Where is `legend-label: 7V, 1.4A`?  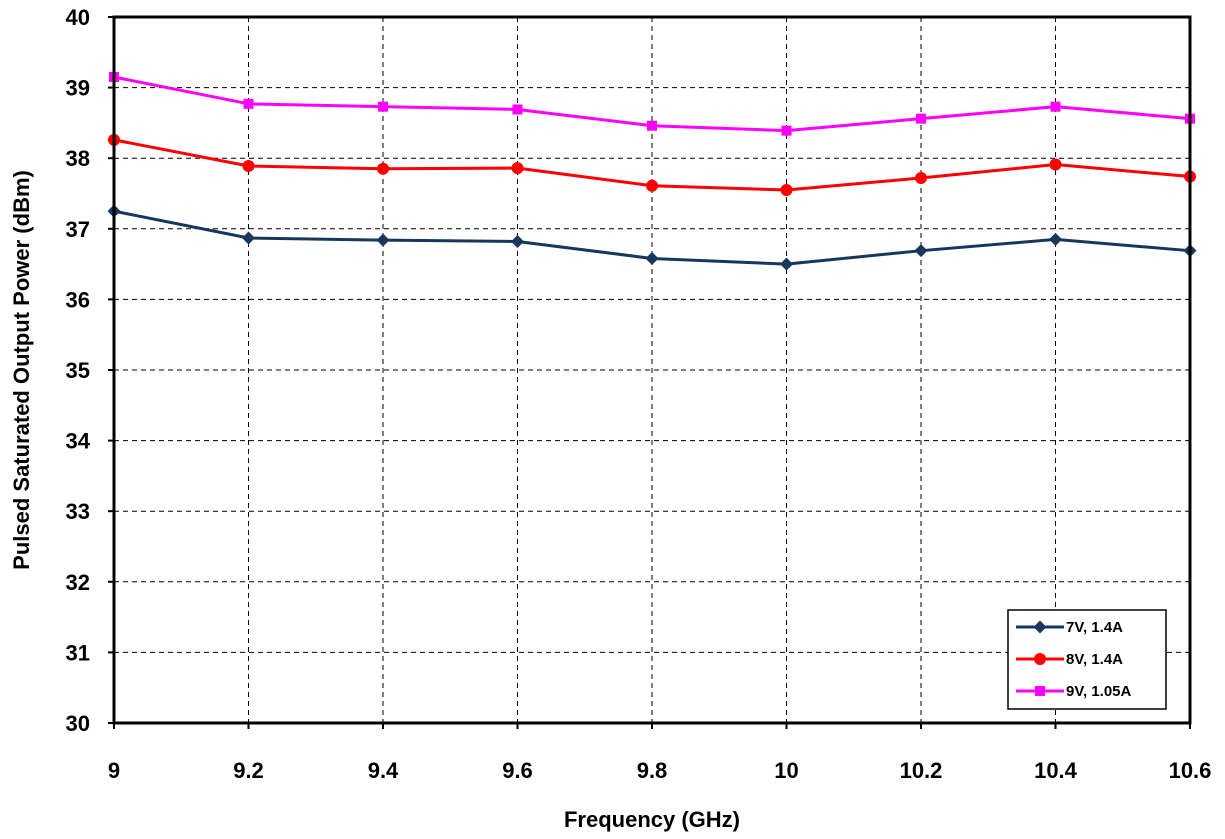
legend-label: 7V, 1.4A is located at coordinates (1094, 627).